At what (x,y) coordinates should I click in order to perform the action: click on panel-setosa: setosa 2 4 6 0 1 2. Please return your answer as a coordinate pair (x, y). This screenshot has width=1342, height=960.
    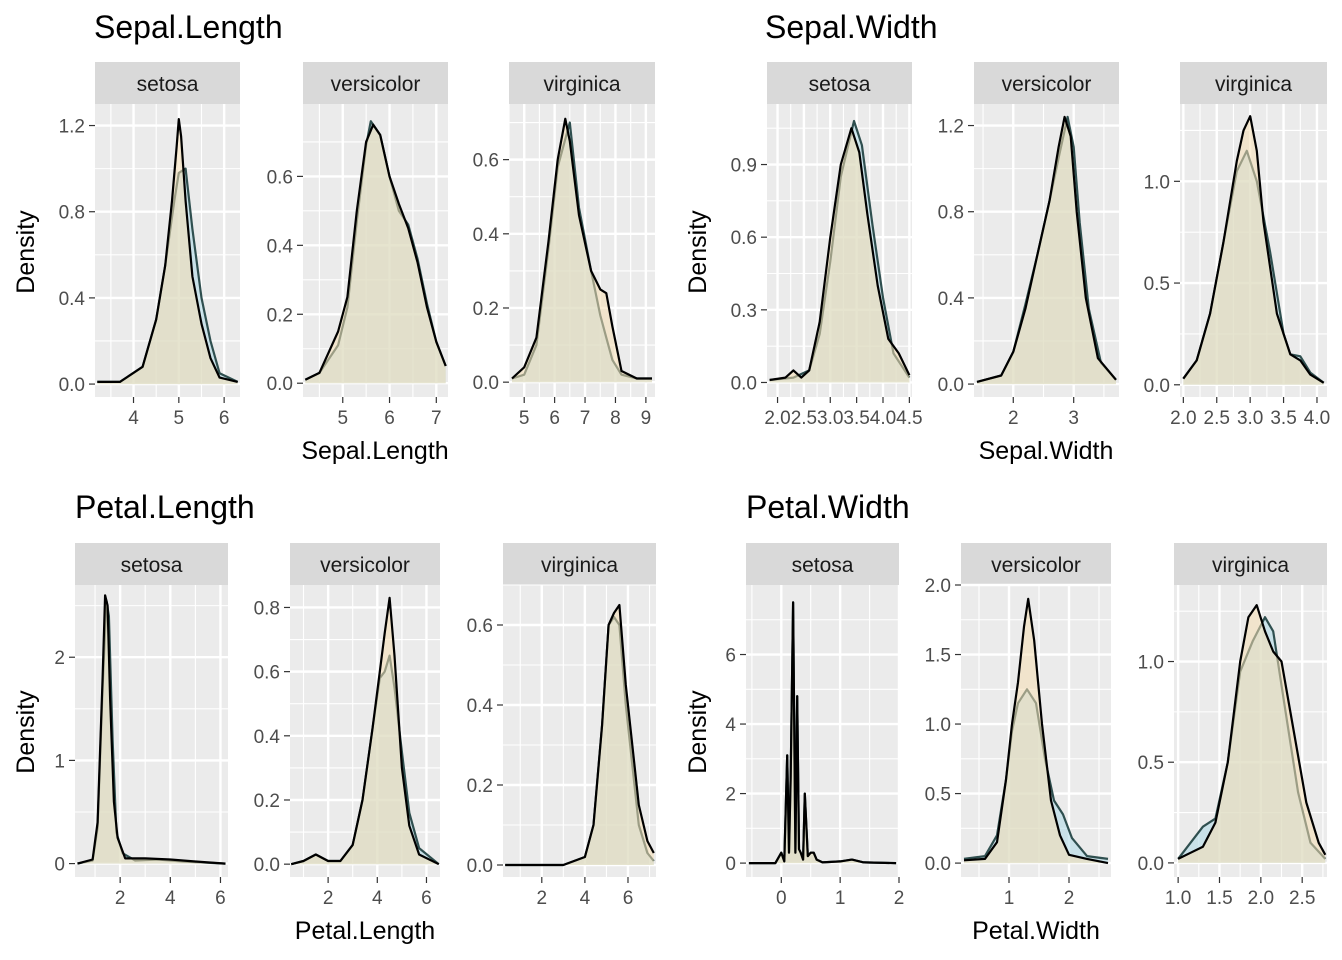
    Looking at the image, I should click on (141, 726).